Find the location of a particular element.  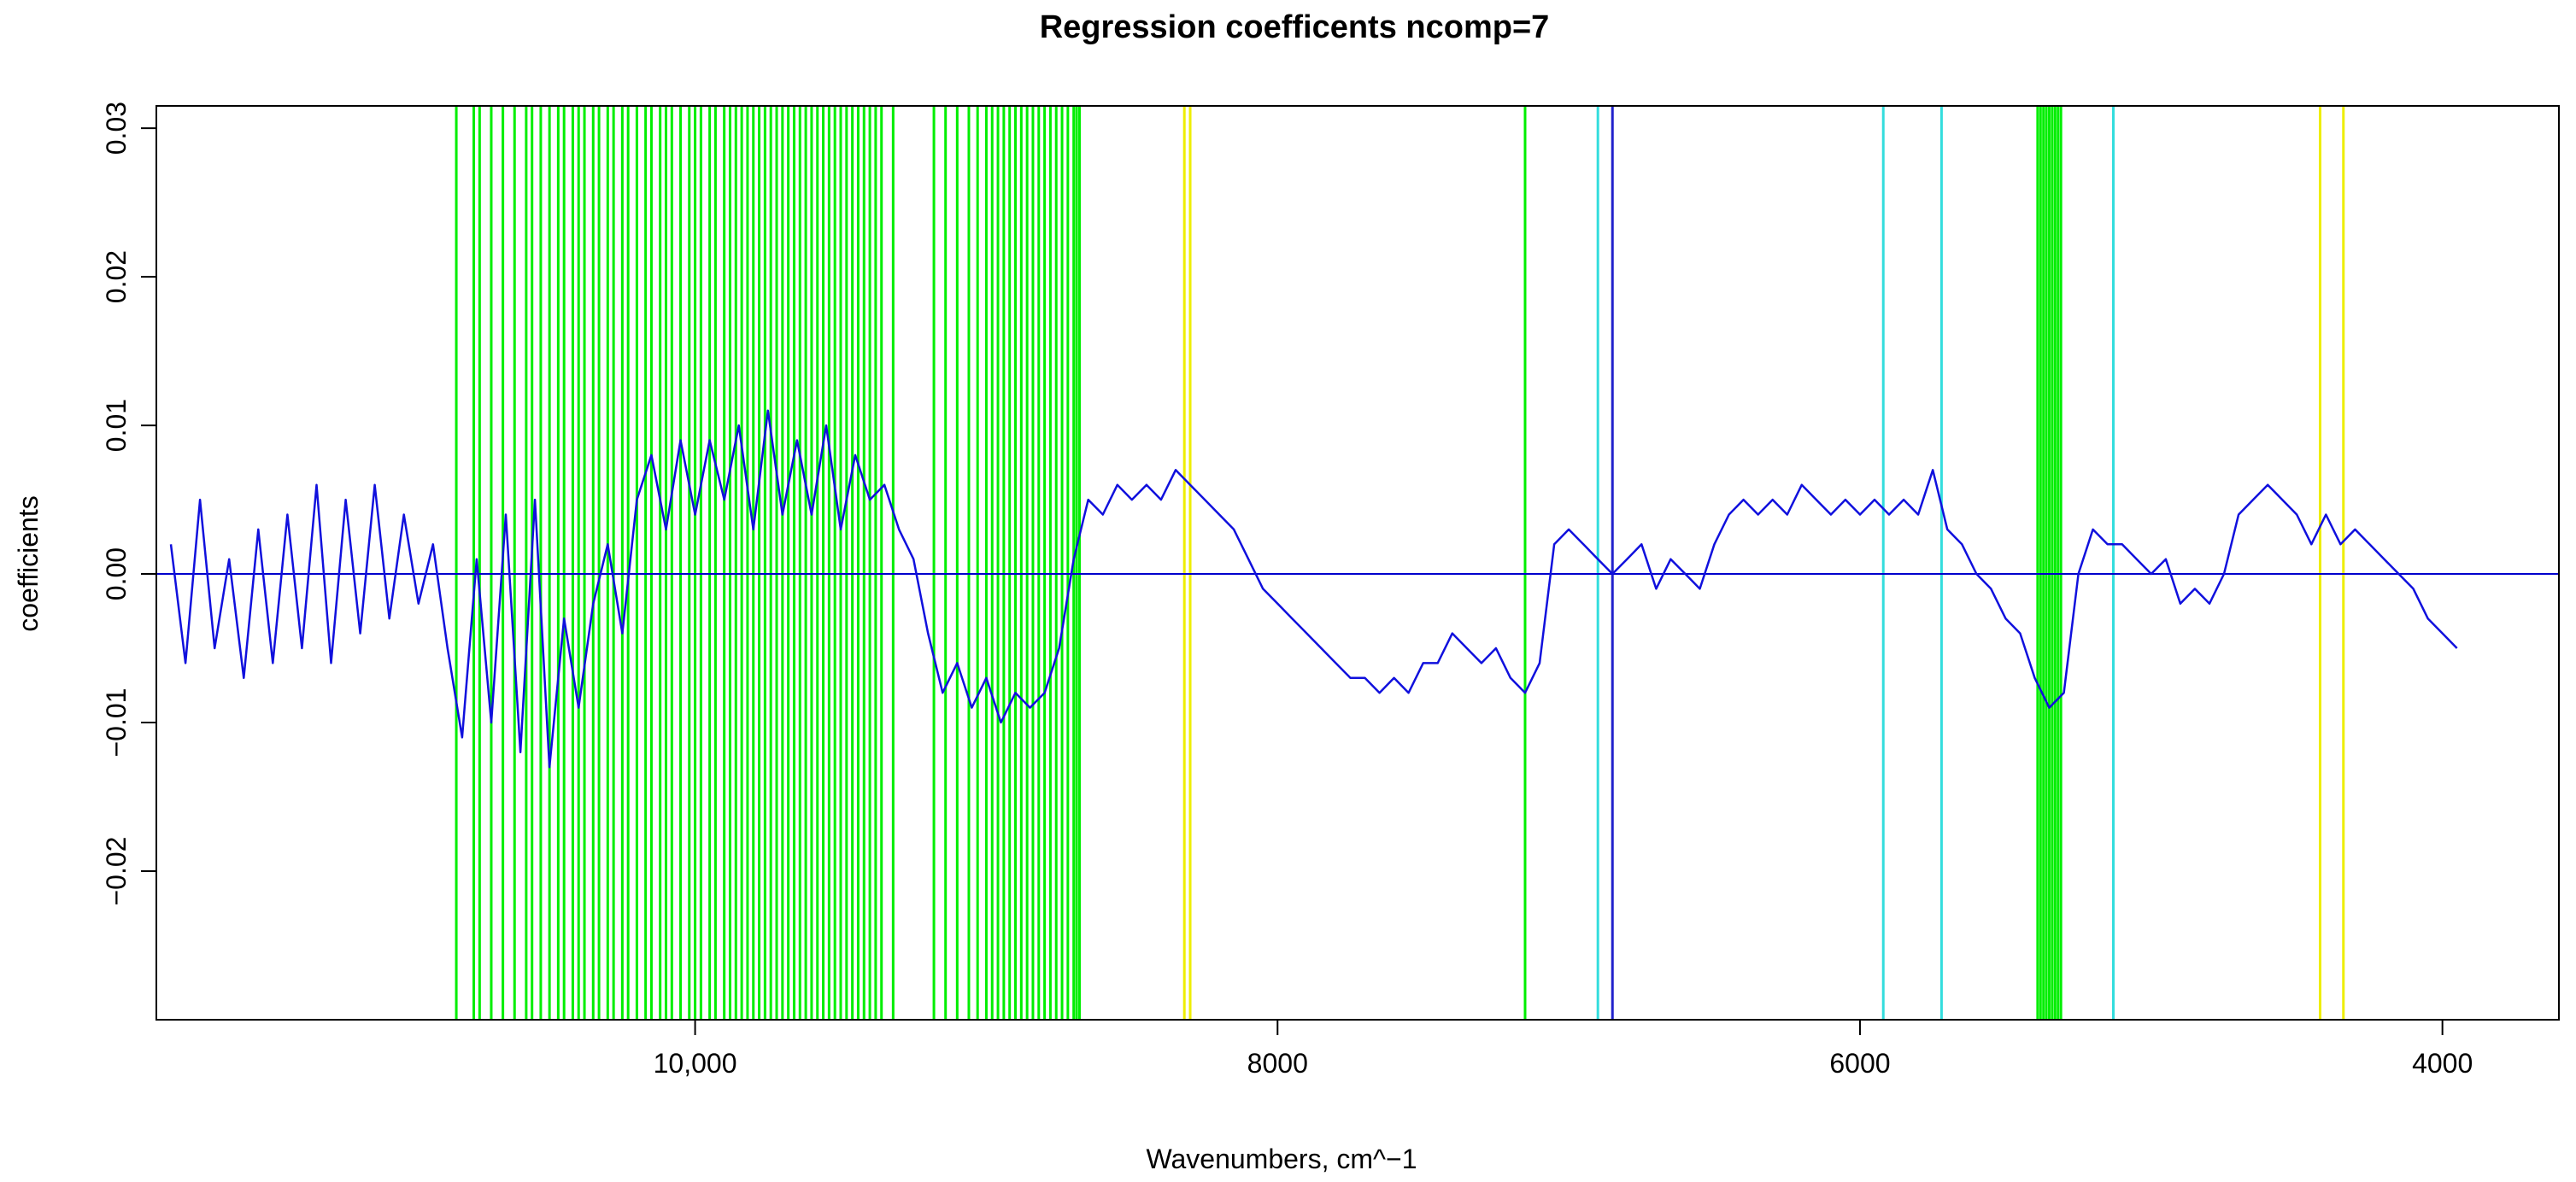

chart-title: Regression coefficents ncomp=7 is located at coordinates (1295, 27).